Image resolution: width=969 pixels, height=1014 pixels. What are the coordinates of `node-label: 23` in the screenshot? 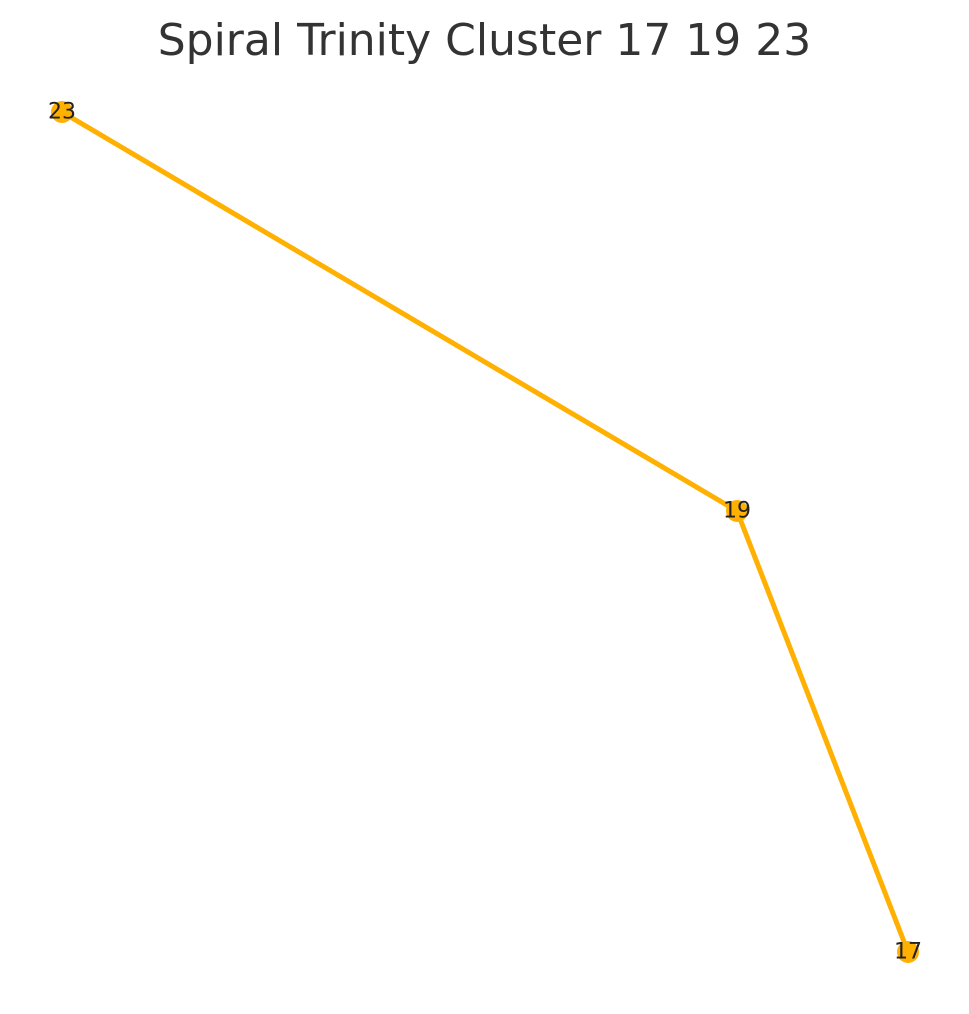 It's located at (62, 112).